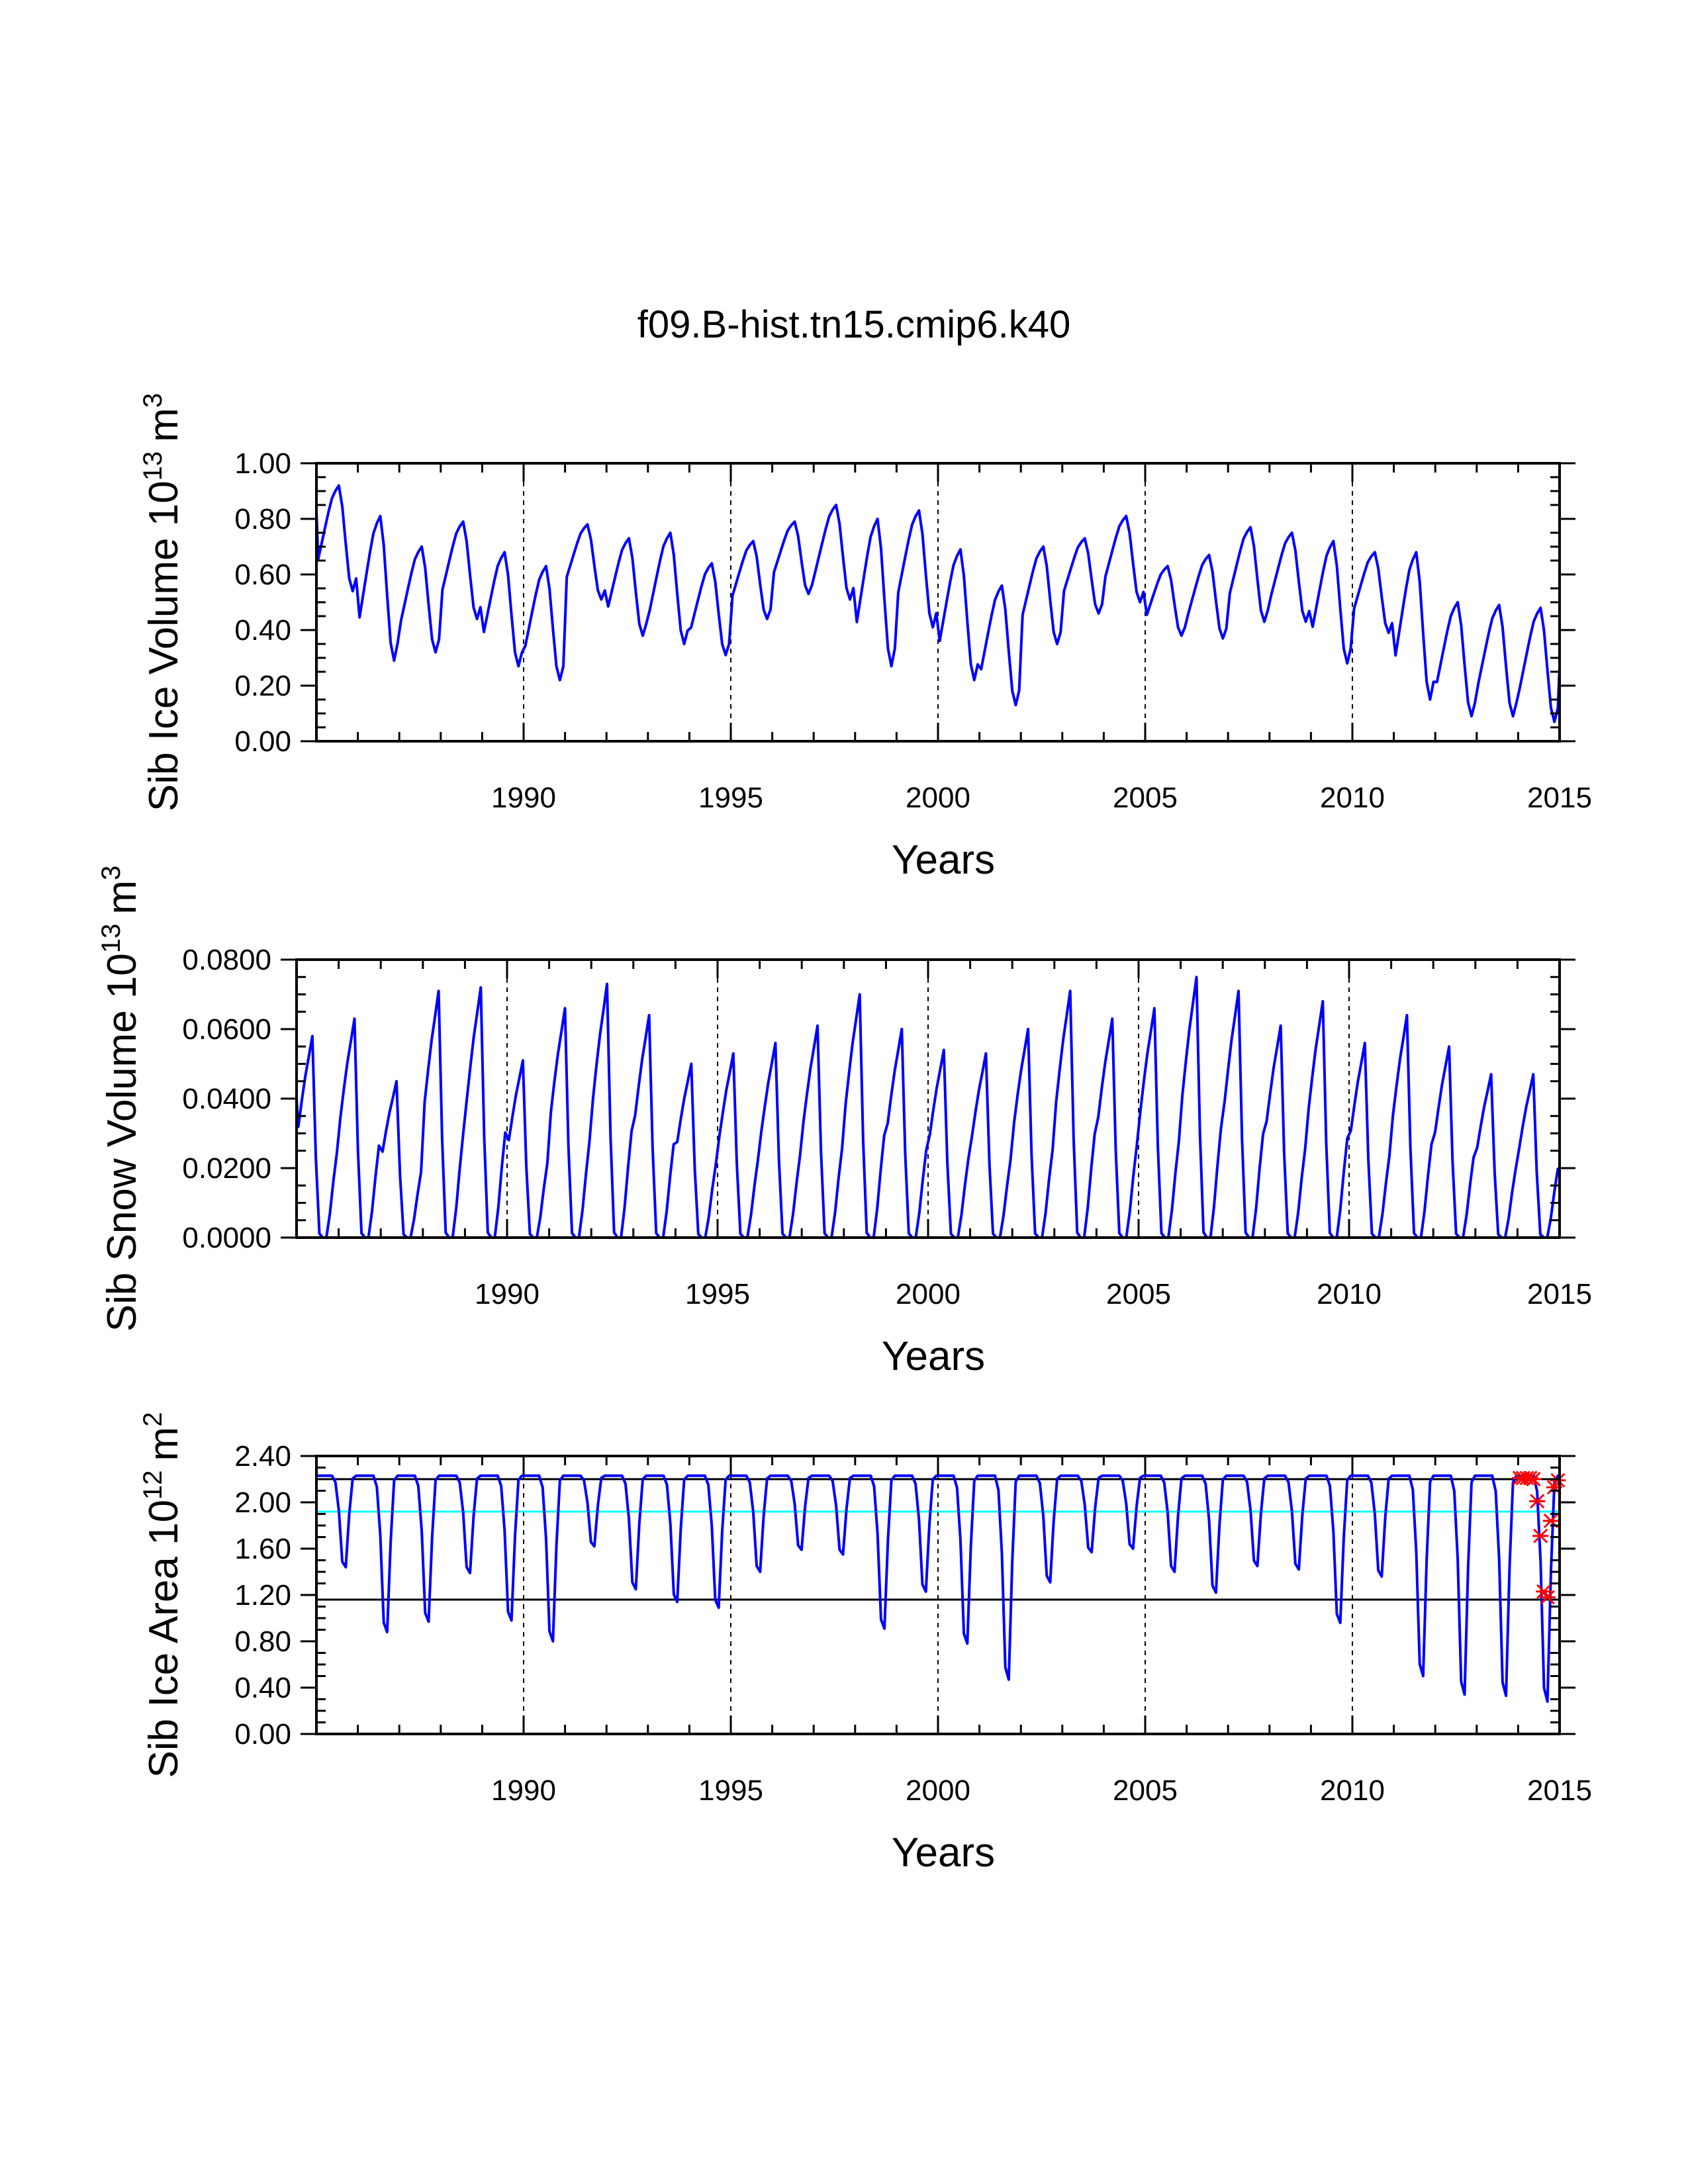  What do you see at coordinates (226, 960) in the screenshot?
I see `y-tick-label: 0.0800` at bounding box center [226, 960].